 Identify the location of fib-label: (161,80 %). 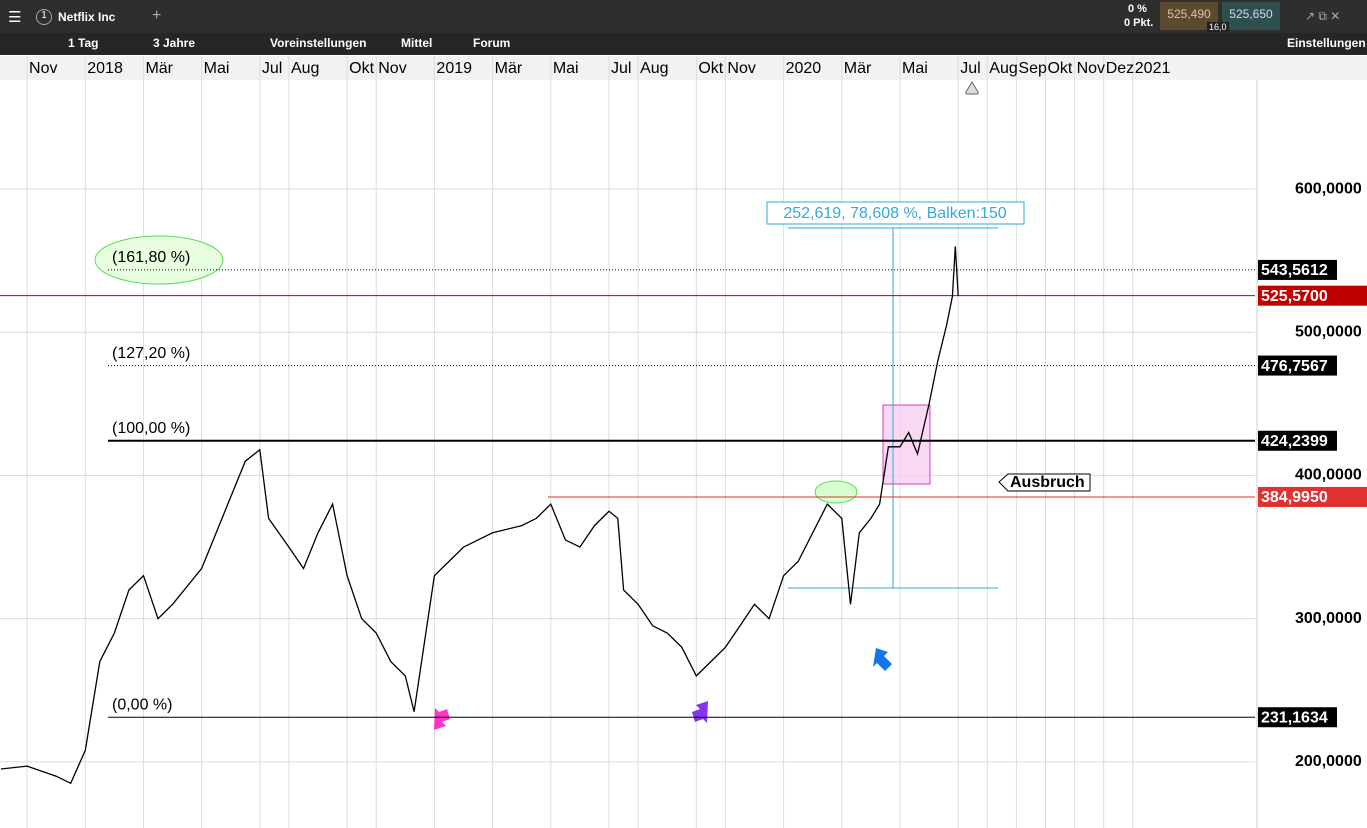
(151, 257).